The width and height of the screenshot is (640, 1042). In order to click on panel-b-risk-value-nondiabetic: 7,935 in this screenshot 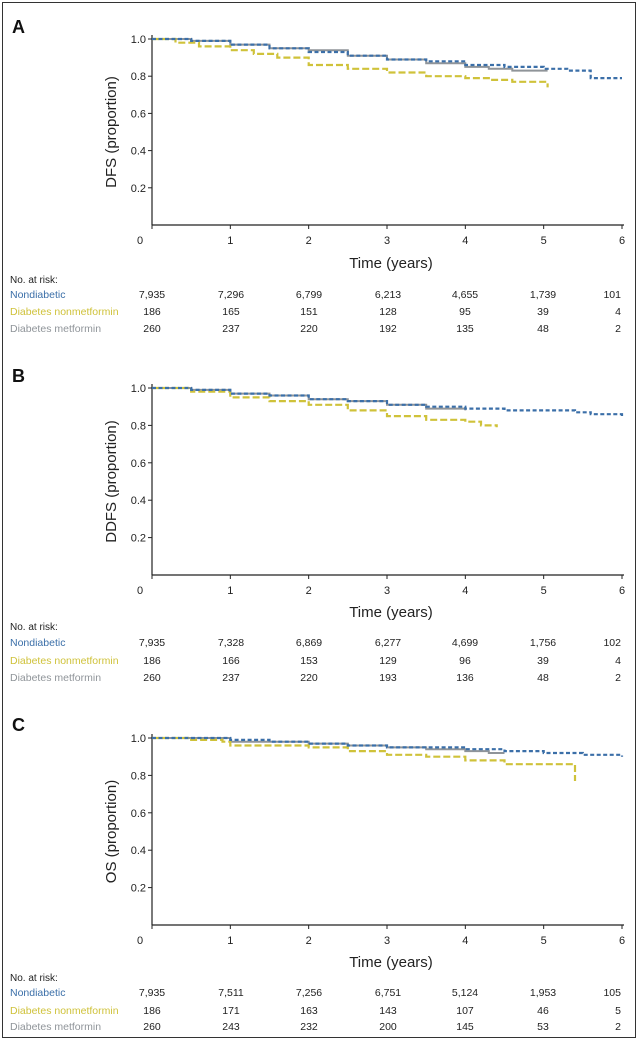, I will do `click(152, 643)`.